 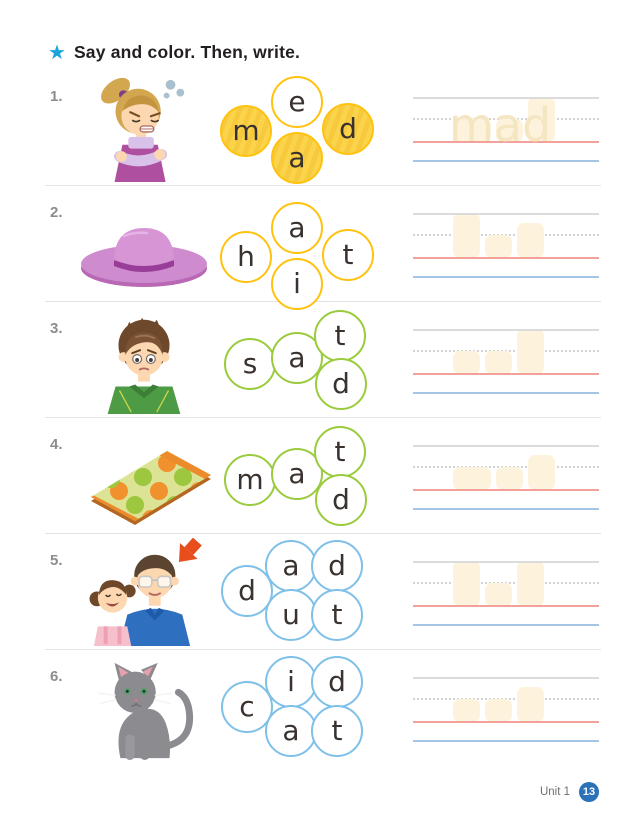 I want to click on row-number: 1., so click(x=56, y=96).